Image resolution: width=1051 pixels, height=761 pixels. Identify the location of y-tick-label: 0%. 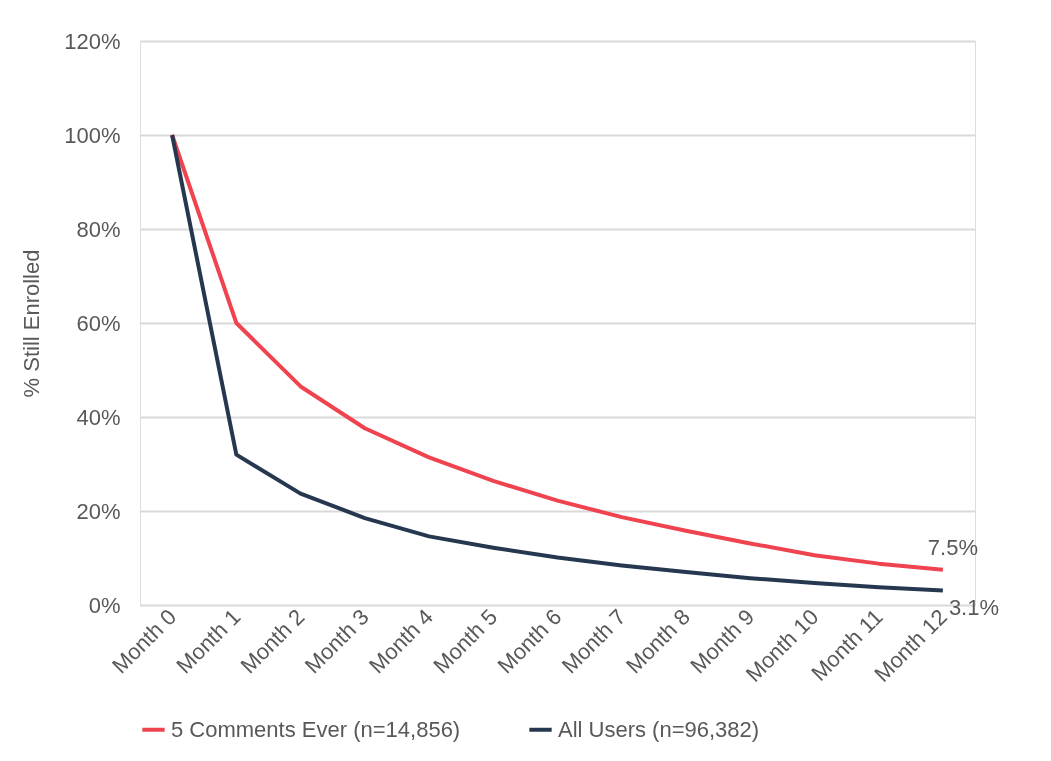
(104, 605).